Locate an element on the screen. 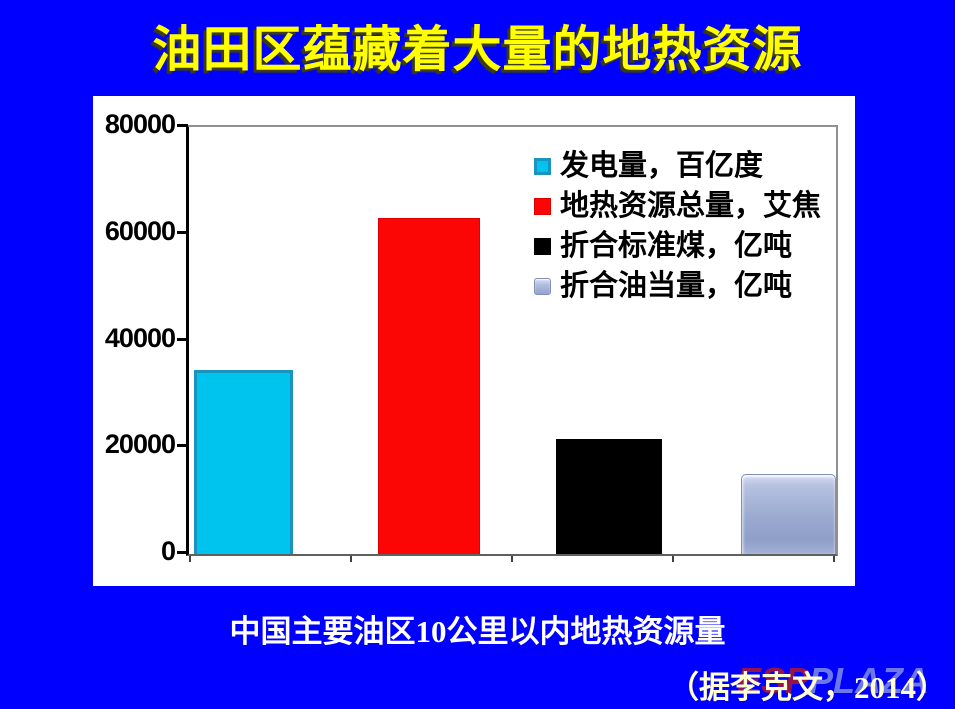 Image resolution: width=955 pixels, height=709 pixels. chart-legend: 发电量，百亿度地热资源总量，艾焦 折合标准煤，亿吨 折合油当量，亿吨 is located at coordinates (677, 226).